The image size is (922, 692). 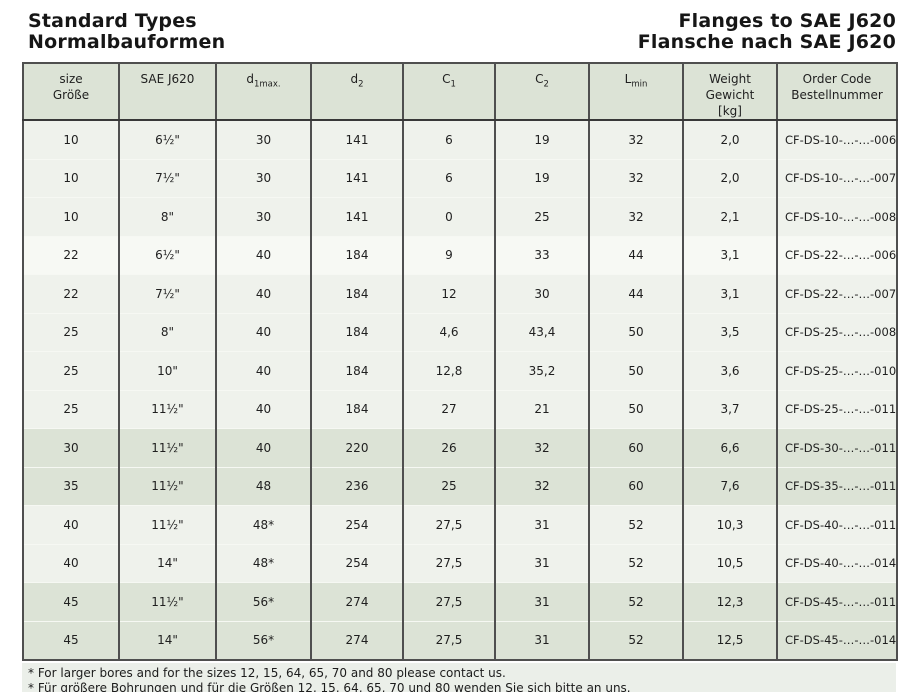 I want to click on col-header-order-code: Order Code Bestellnummer, so click(x=836, y=92).